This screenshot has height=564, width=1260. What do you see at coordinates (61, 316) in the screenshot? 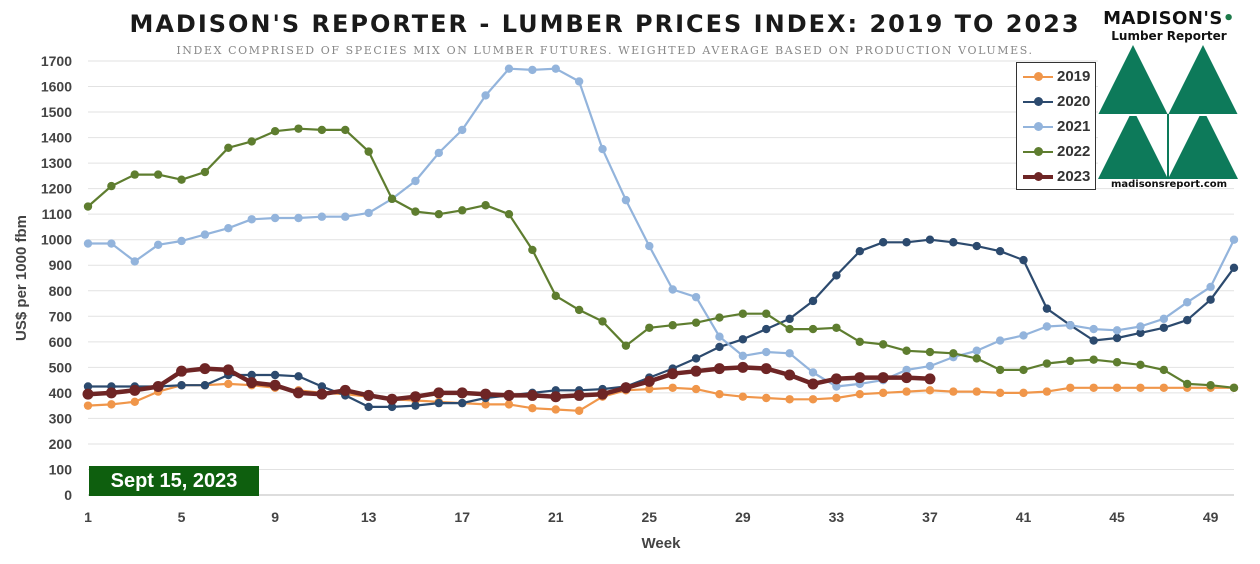
I see `y-tick-label: 700` at bounding box center [61, 316].